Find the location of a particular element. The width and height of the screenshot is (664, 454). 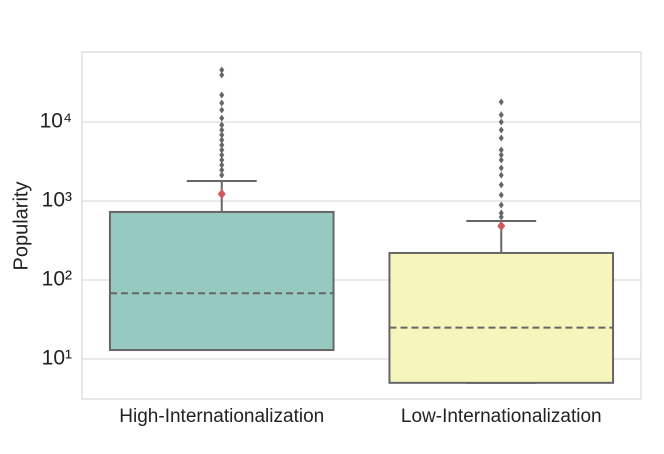

y-tick-label: 10³ is located at coordinates (57, 200).